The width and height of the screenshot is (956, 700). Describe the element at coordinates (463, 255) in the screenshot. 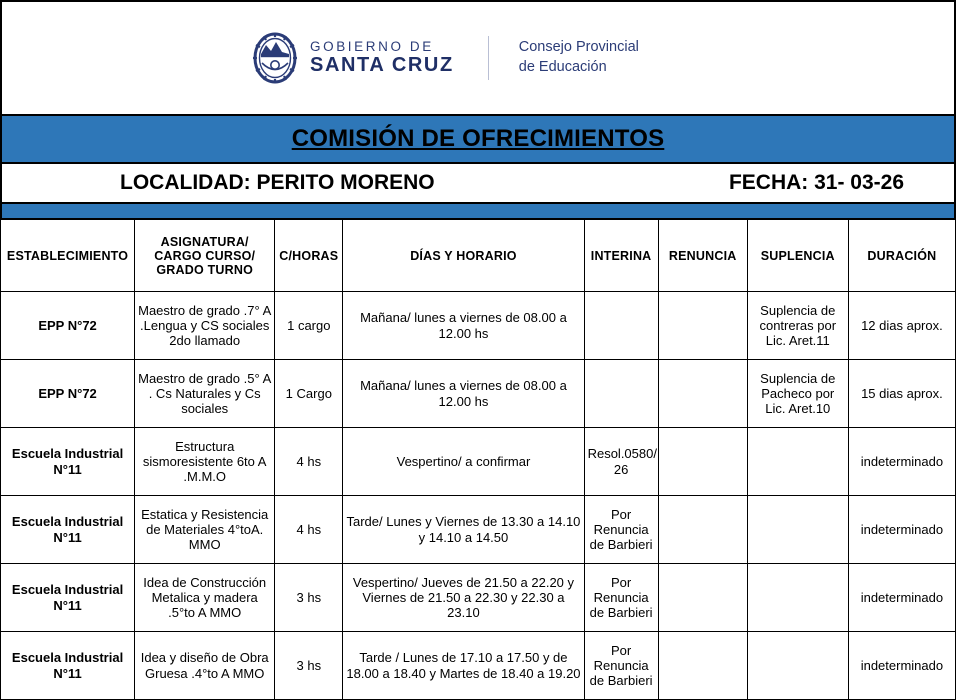

I see `column-header-dias-horario: DÍAS Y HORARIO` at that location.